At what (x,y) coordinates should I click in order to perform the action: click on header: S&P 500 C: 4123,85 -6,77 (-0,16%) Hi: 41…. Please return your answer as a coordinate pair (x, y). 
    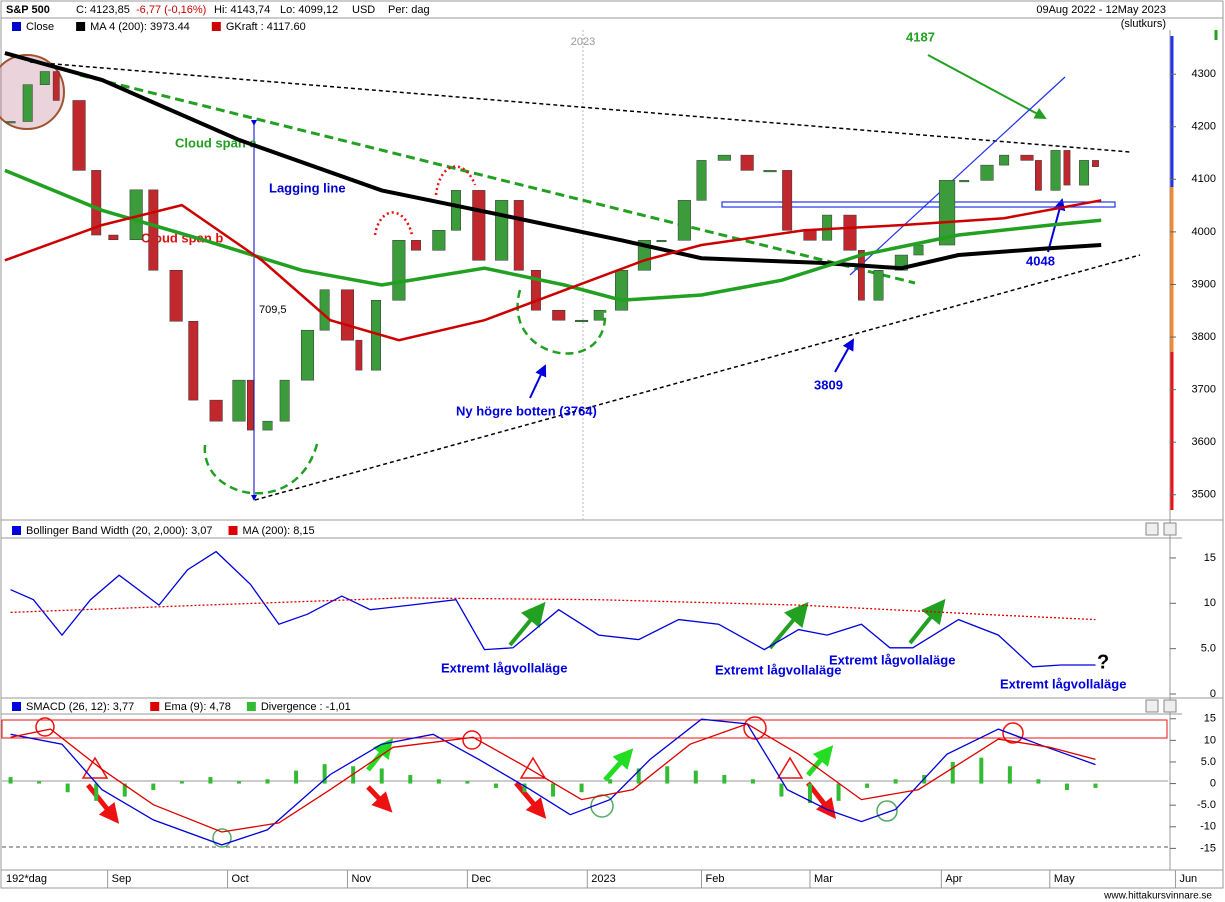
    Looking at the image, I should click on (586, 17).